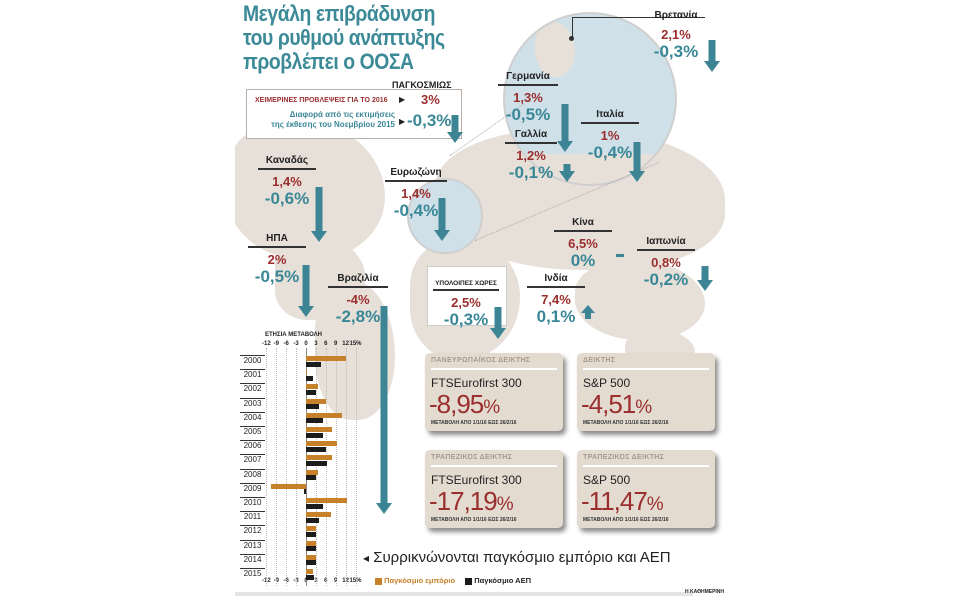 The image size is (960, 600). Describe the element at coordinates (466, 300) in the screenshot. I see `country-rest-of-world: ΥΠΟΛΟΙΠΕΣ ΧΩΡΕΣ 2,5% -0,3%` at that location.